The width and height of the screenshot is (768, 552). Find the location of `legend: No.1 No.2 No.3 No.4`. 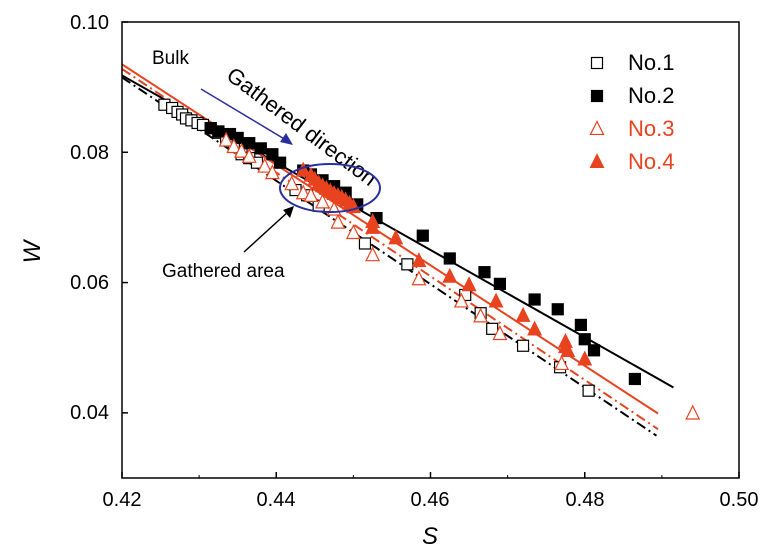

legend: No.1 No.2 No.3 No.4 is located at coordinates (631, 112).